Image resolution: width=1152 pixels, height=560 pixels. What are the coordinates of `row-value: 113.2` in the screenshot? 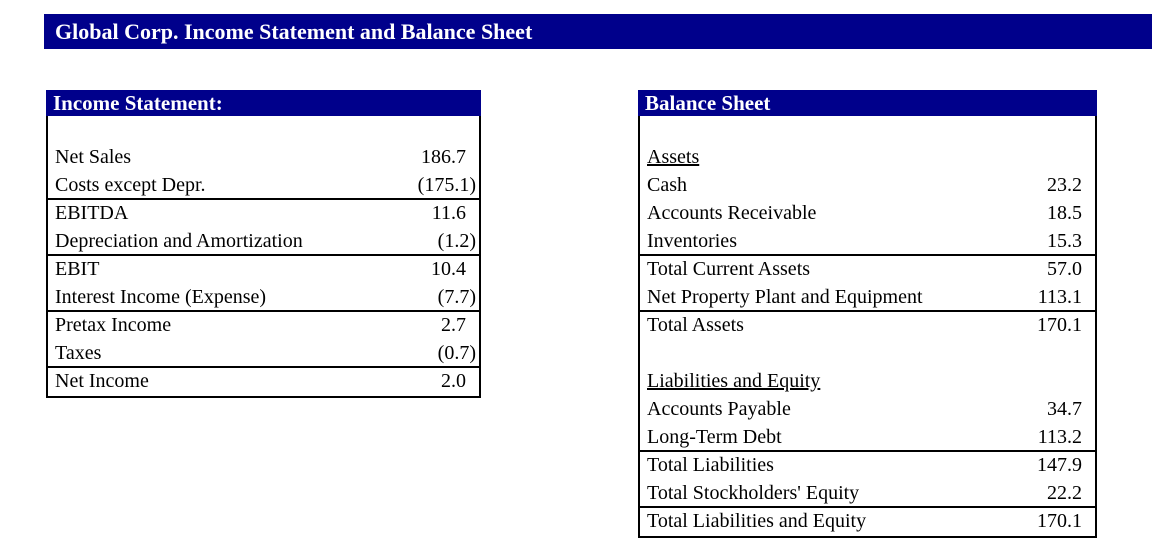 It's located at (1059, 437).